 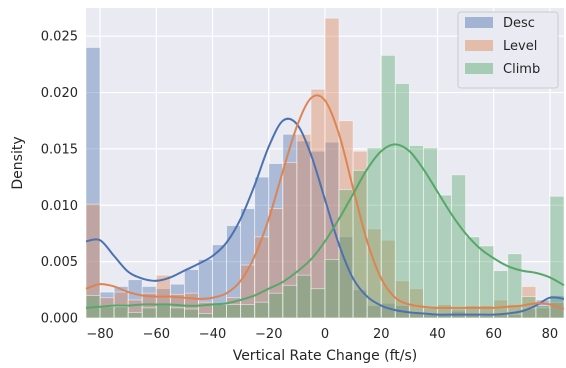 What do you see at coordinates (493, 334) in the screenshot?
I see `x-tick-label-7: 60` at bounding box center [493, 334].